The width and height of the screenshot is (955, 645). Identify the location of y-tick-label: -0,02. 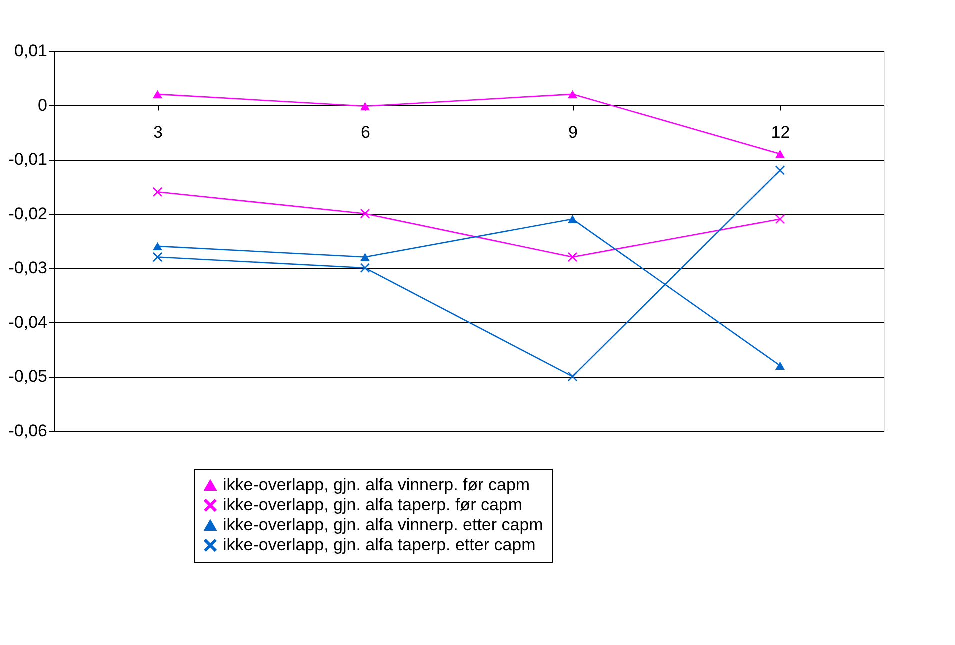
(28, 214).